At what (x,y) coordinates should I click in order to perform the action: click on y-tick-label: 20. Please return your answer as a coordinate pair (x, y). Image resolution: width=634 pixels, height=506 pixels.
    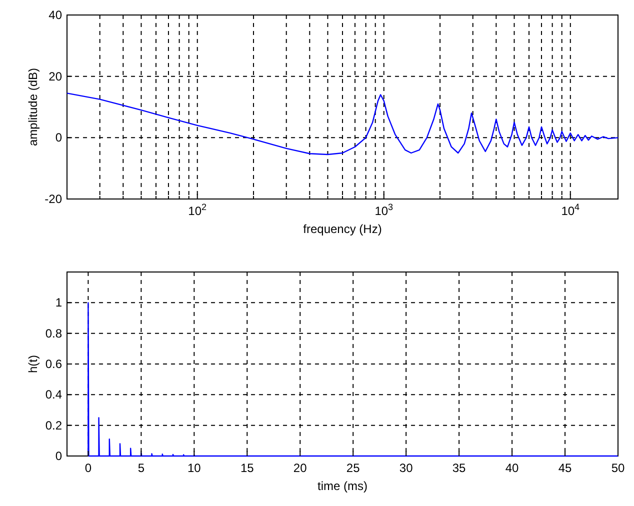
    Looking at the image, I should click on (55, 76).